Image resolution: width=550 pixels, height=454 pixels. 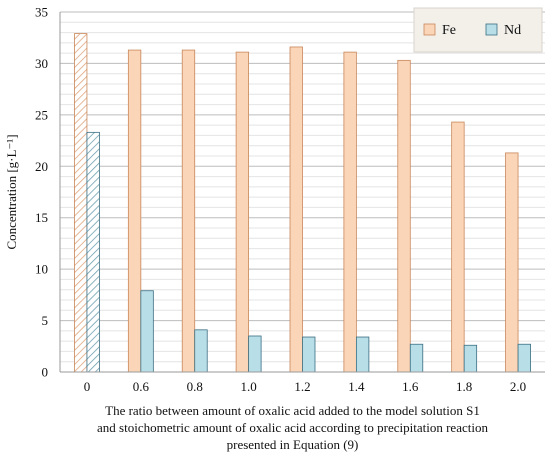 What do you see at coordinates (429, 29) in the screenshot?
I see `legend-swatch-fe` at bounding box center [429, 29].